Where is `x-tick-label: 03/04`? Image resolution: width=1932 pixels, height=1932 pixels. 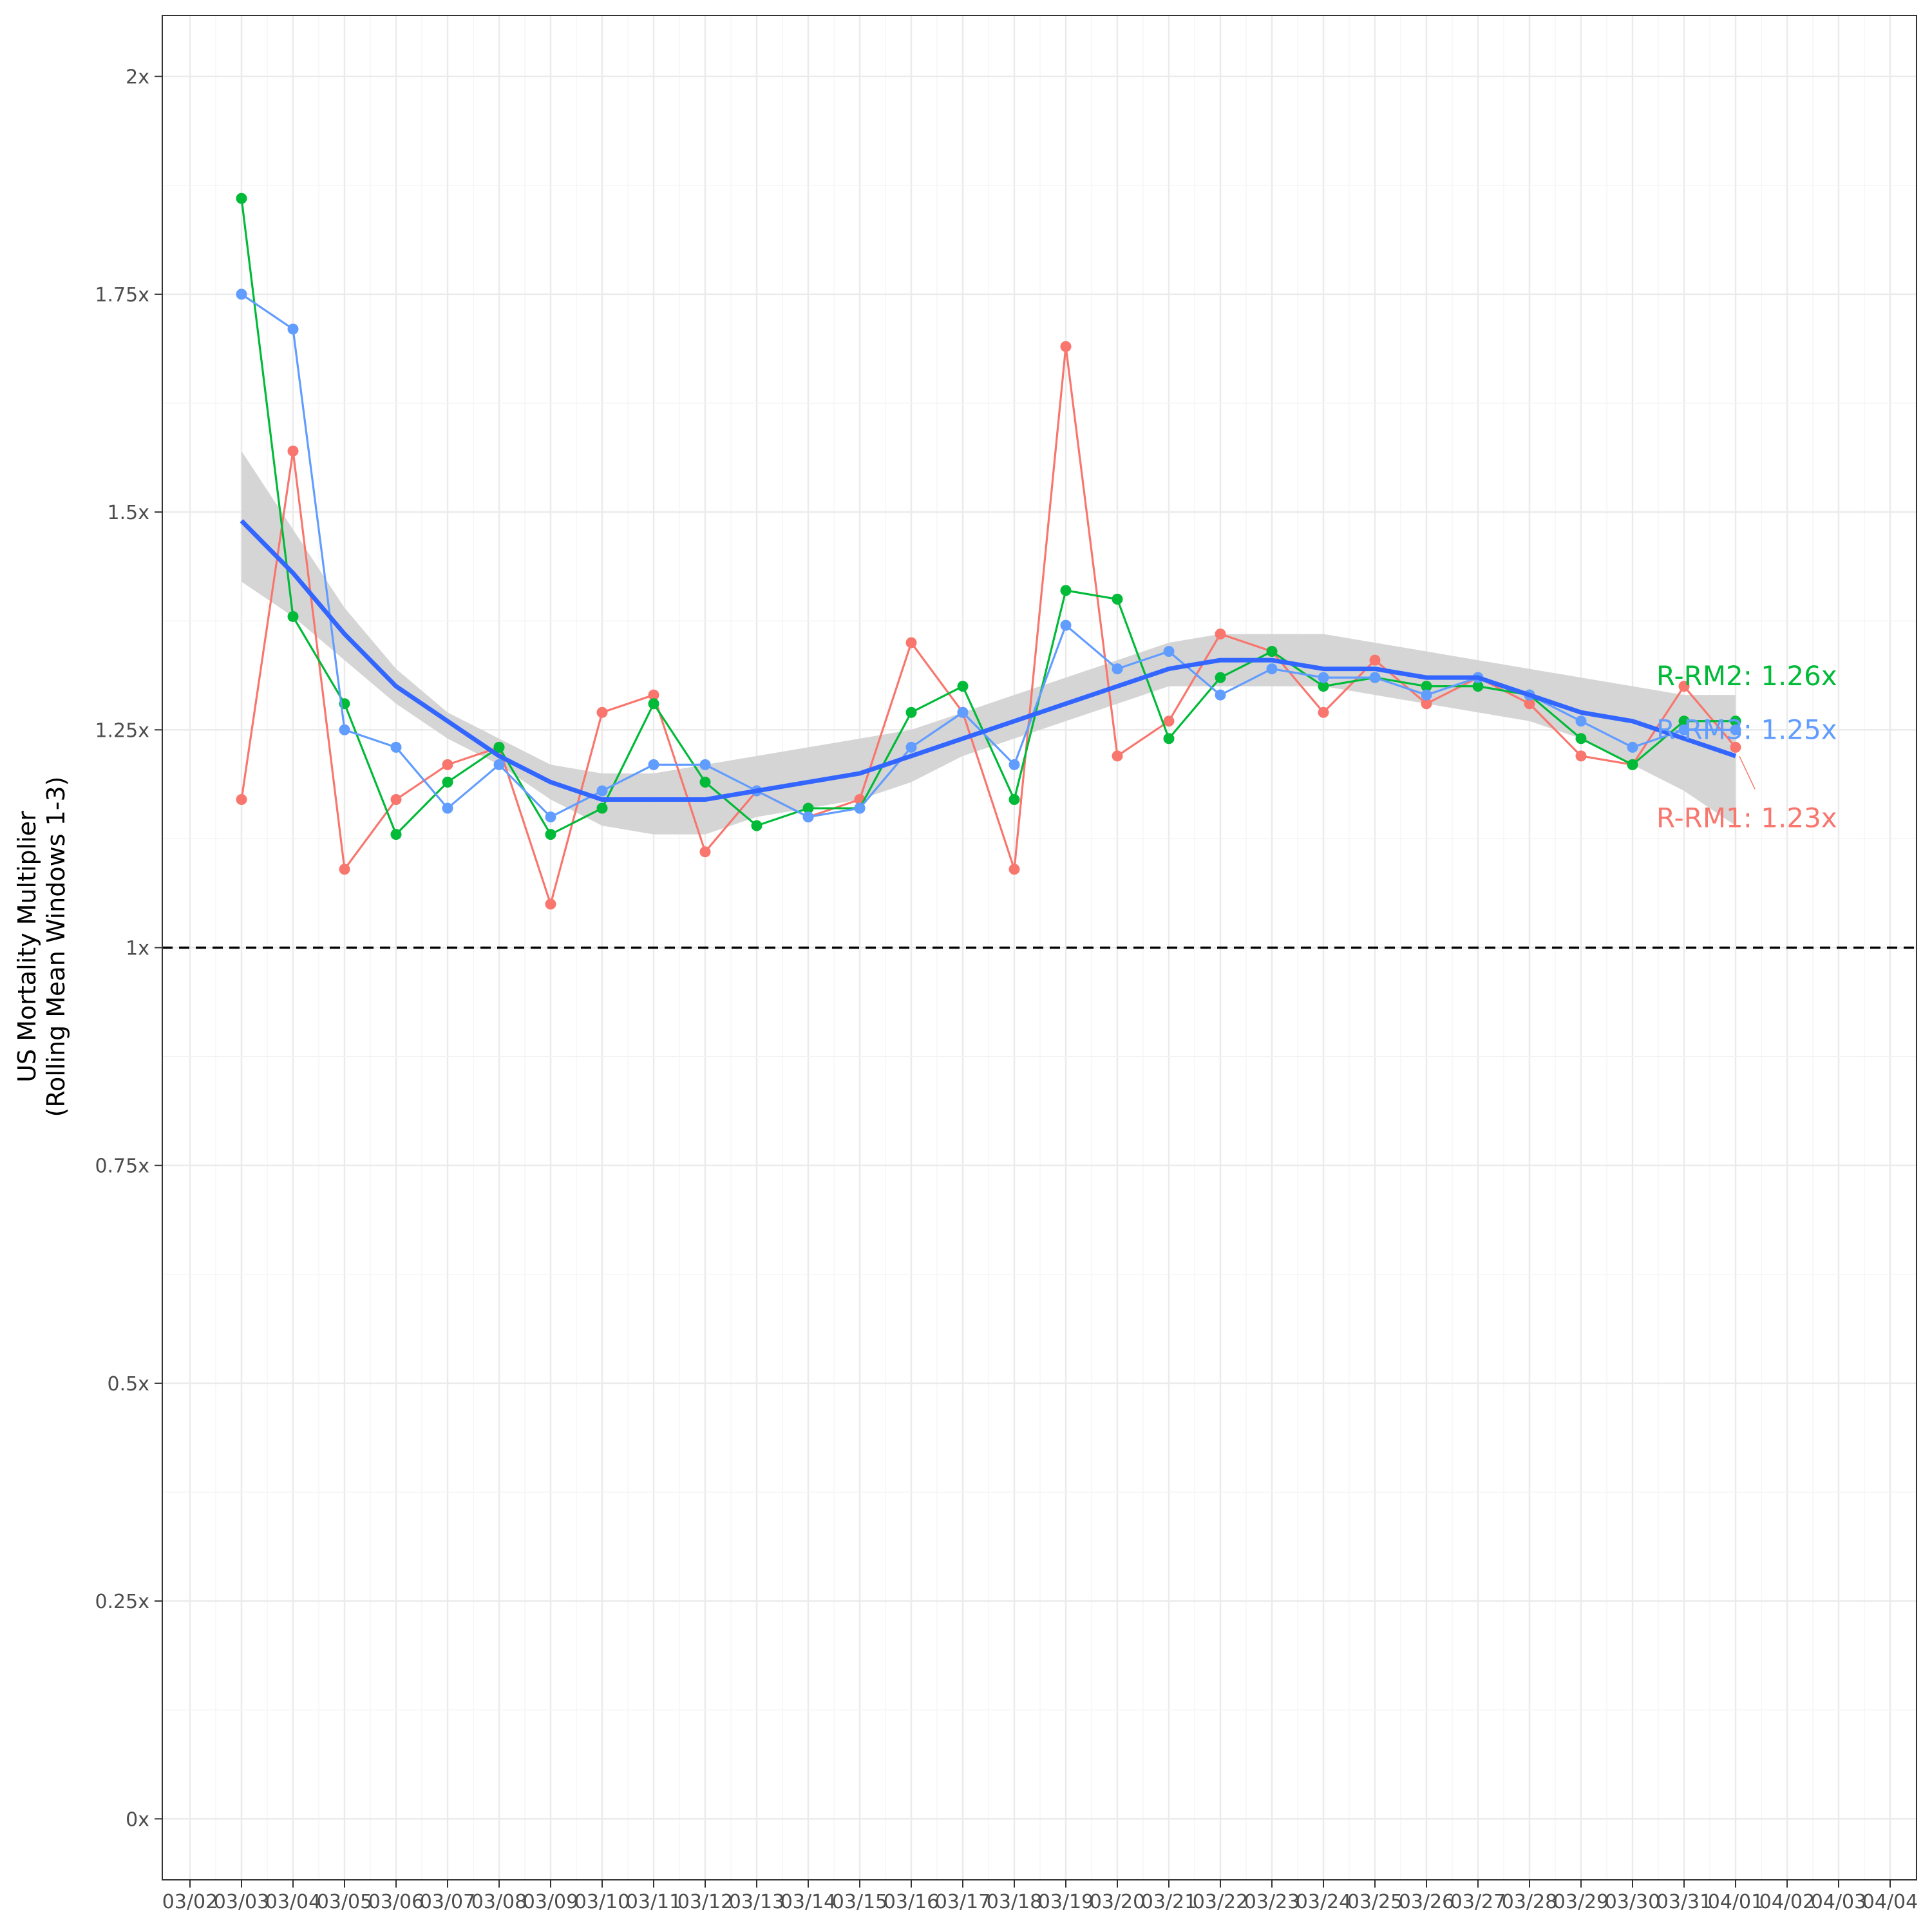 x-tick-label: 03/04 is located at coordinates (293, 1902).